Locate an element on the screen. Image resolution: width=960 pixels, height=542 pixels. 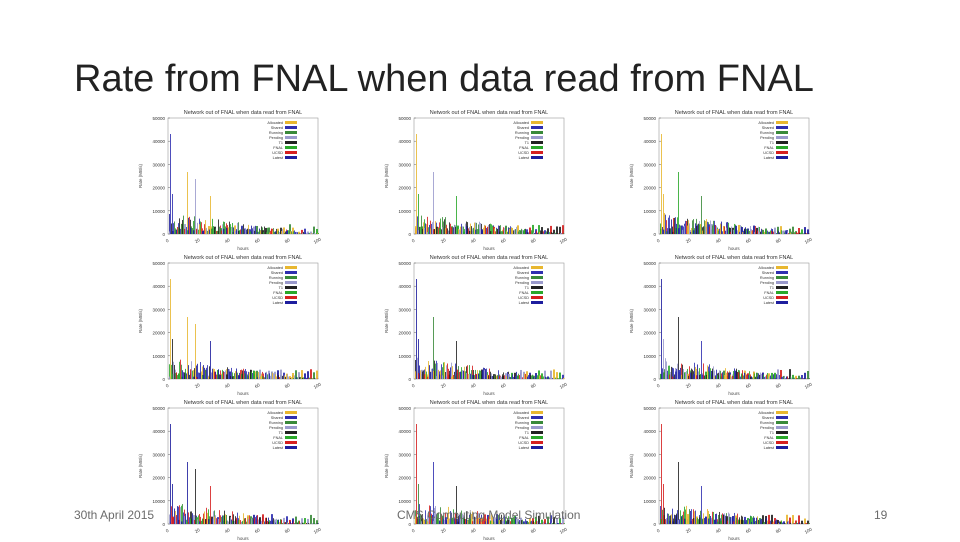
y-tick-label: 10000 is located at coordinates (158, 211).